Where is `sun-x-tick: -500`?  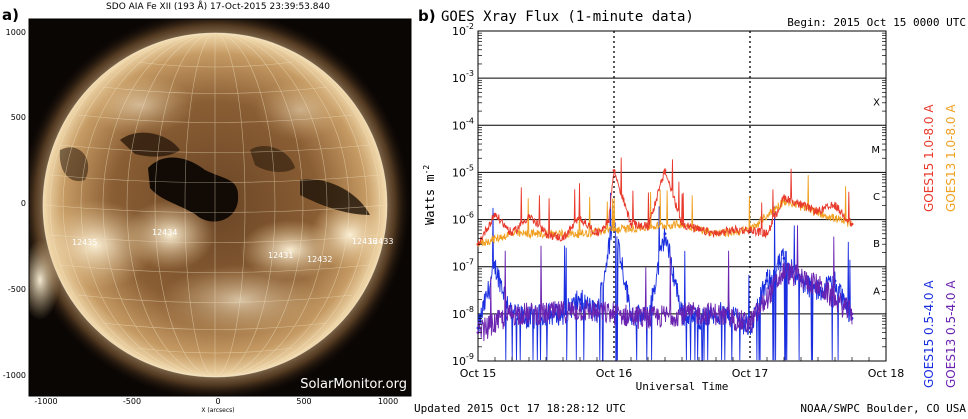
sun-x-tick: -500 is located at coordinates (132, 401).